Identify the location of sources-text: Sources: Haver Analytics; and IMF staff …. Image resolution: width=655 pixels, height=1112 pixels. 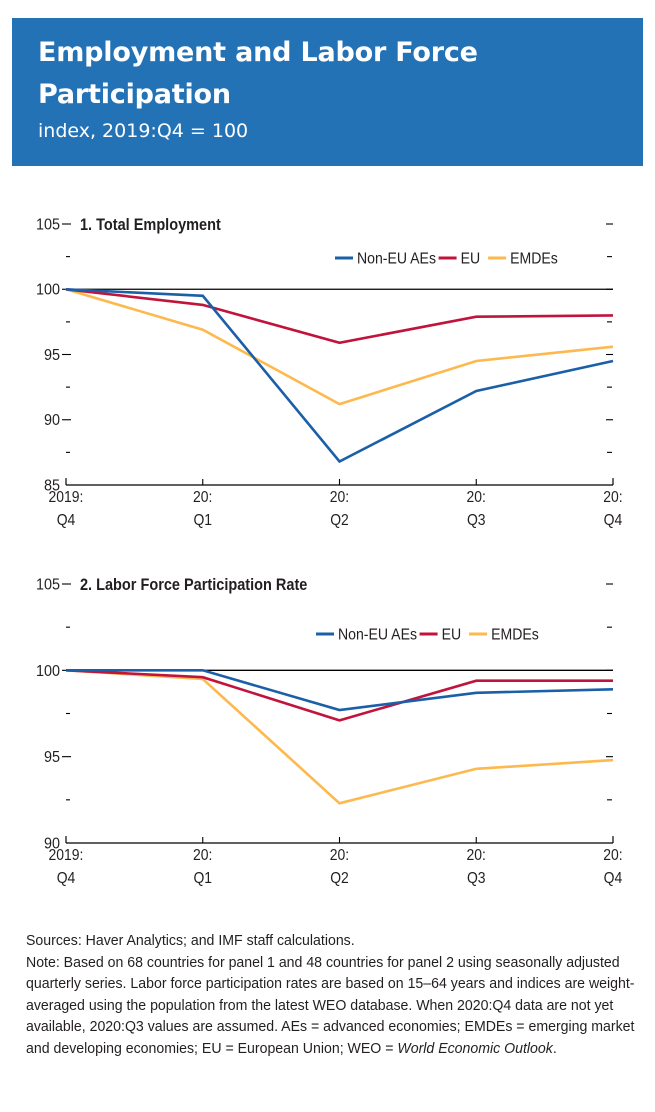
(190, 940).